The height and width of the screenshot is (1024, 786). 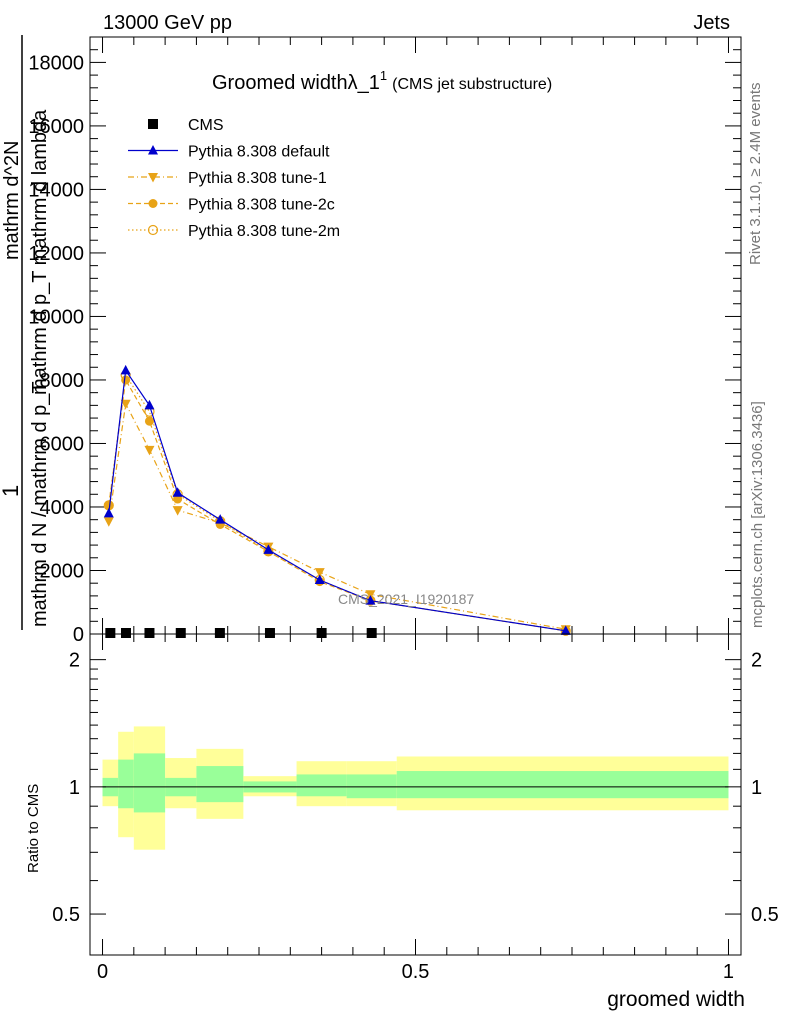 I want to click on mcplots-label: mcplots.cern.ch [arXiv:1306.3436], so click(x=757, y=514).